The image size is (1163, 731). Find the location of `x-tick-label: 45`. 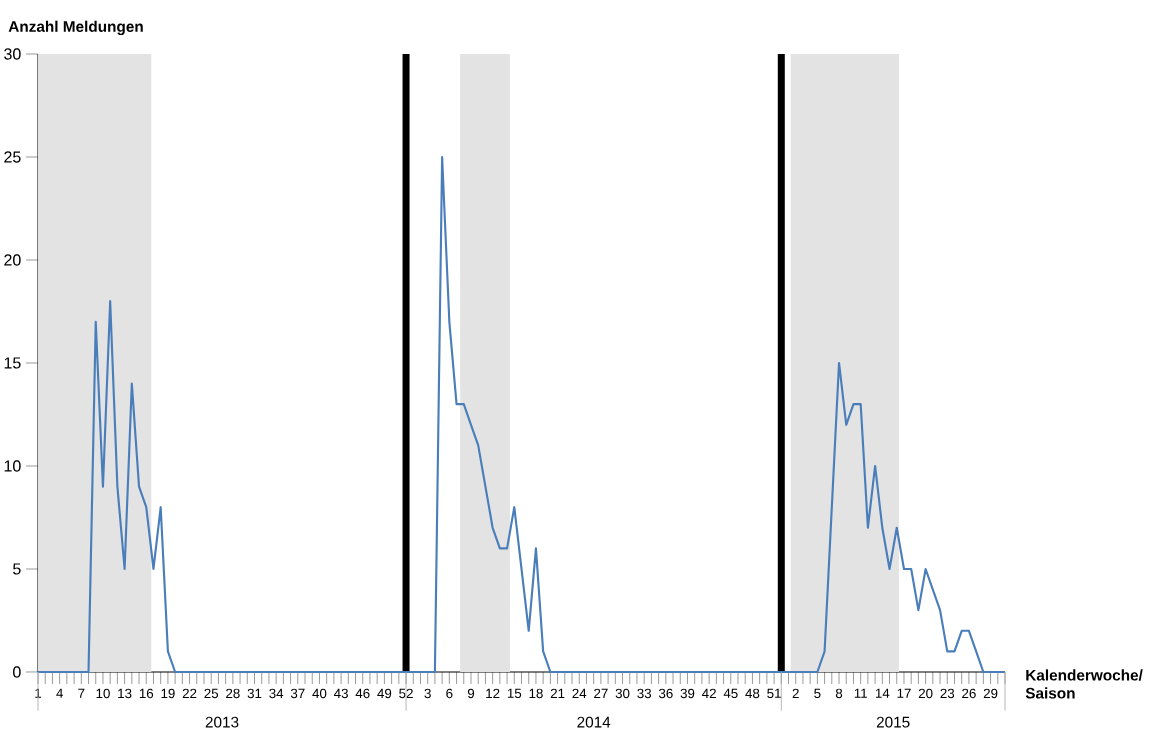

x-tick-label: 45 is located at coordinates (730, 693).